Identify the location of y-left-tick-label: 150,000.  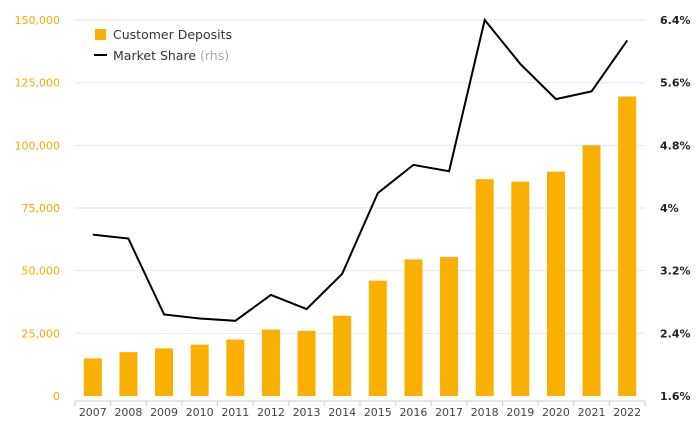
(38, 20).